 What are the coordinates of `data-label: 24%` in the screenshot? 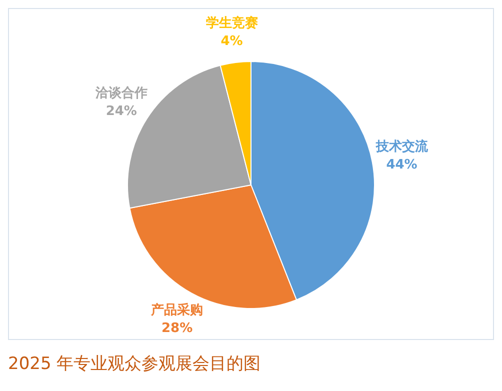 It's located at (121, 112).